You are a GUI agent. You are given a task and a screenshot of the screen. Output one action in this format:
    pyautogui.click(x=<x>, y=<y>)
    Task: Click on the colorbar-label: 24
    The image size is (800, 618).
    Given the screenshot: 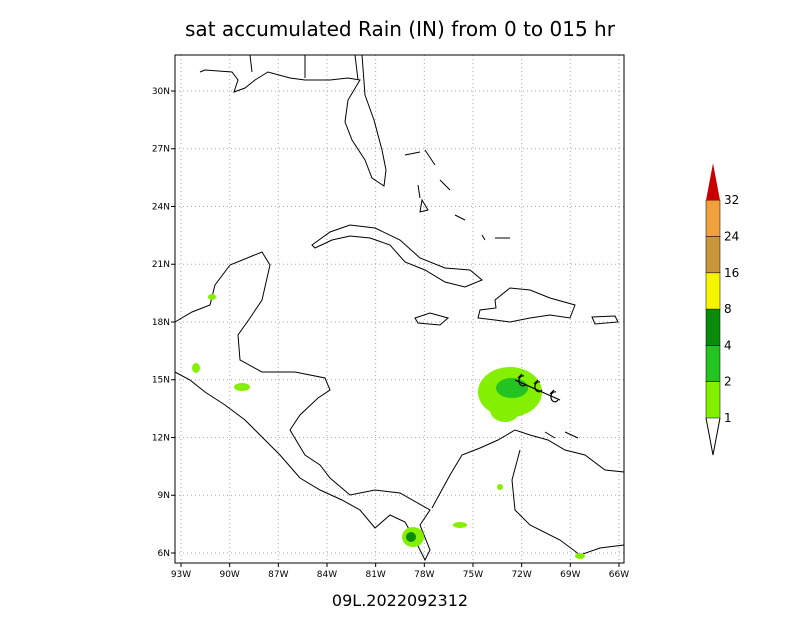 What is the action you would take?
    pyautogui.click(x=731, y=237)
    